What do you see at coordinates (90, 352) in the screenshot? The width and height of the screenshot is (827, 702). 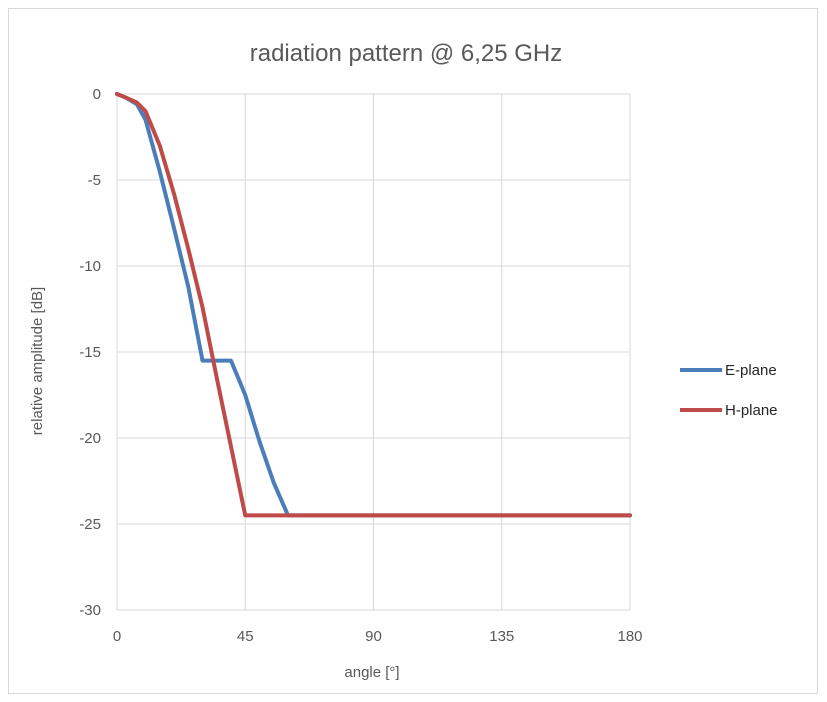 I see `y-tick-label: -15` at bounding box center [90, 352].